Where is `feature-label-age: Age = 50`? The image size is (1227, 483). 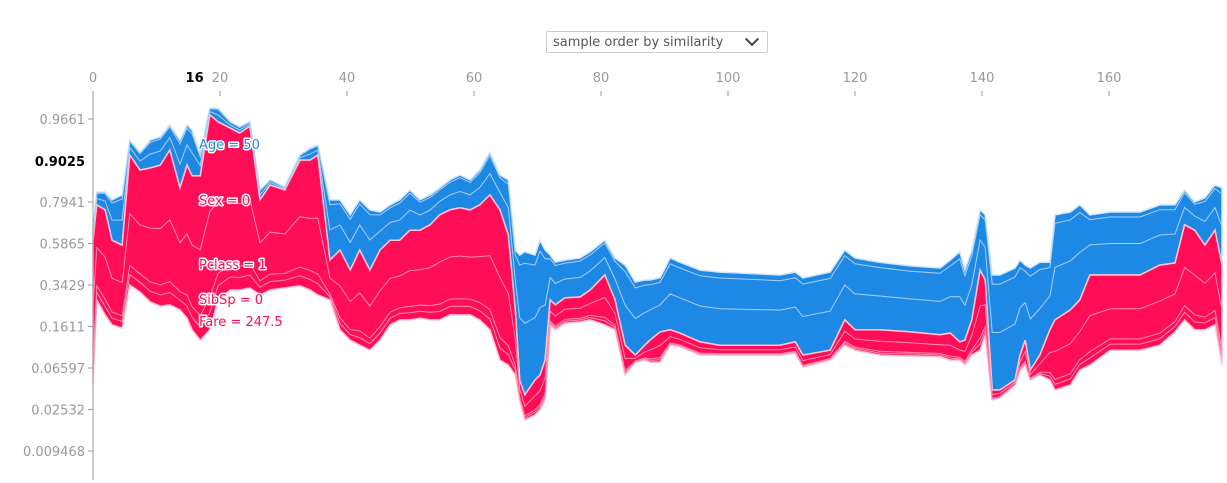 feature-label-age: Age = 50 is located at coordinates (229, 145).